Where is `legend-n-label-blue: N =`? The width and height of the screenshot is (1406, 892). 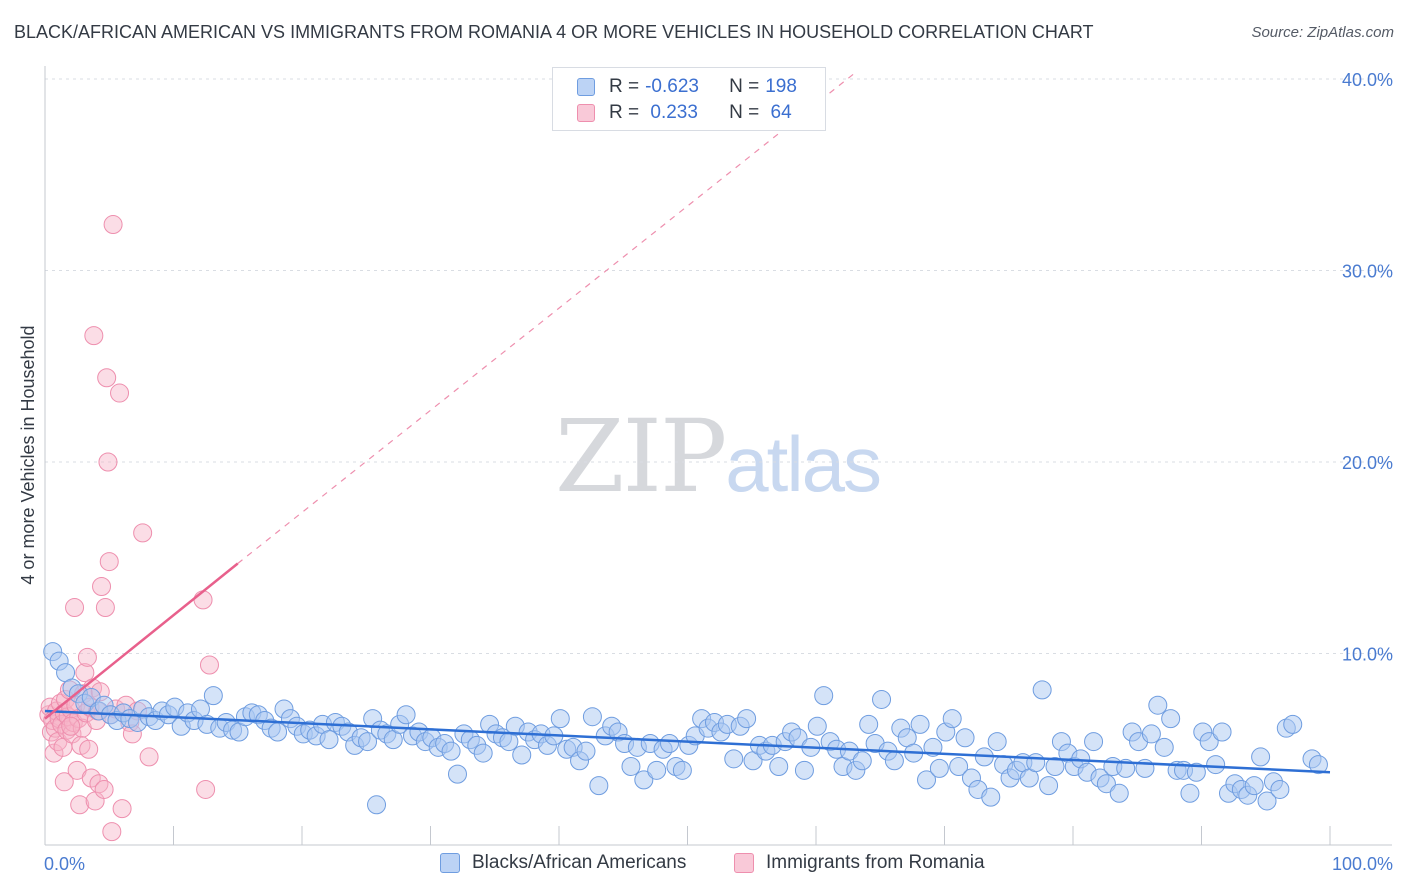 legend-n-label-blue: N = is located at coordinates (744, 86).